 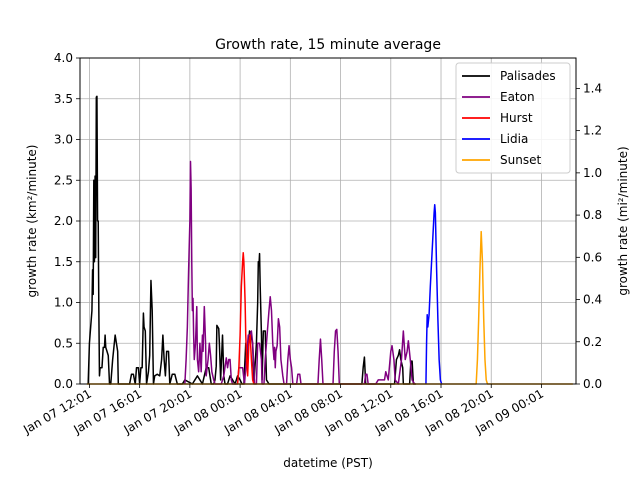 I want to click on legend-label-hurst: Hurst, so click(x=516, y=118).